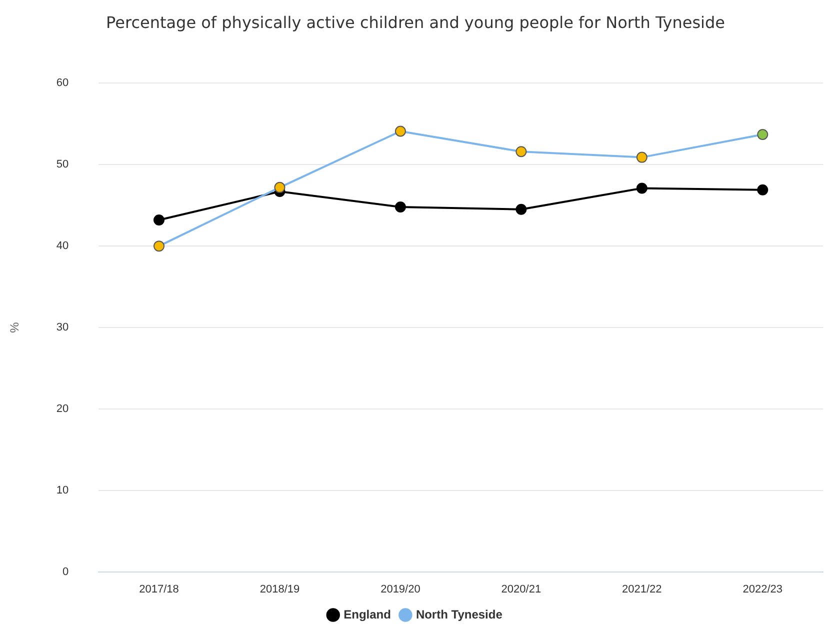  Describe the element at coordinates (367, 614) in the screenshot. I see `legend-label: England` at that location.